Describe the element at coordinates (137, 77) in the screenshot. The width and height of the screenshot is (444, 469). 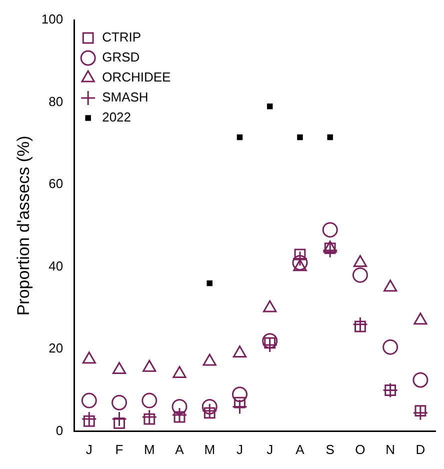
I see `legend-label: ORCHIDEE` at that location.